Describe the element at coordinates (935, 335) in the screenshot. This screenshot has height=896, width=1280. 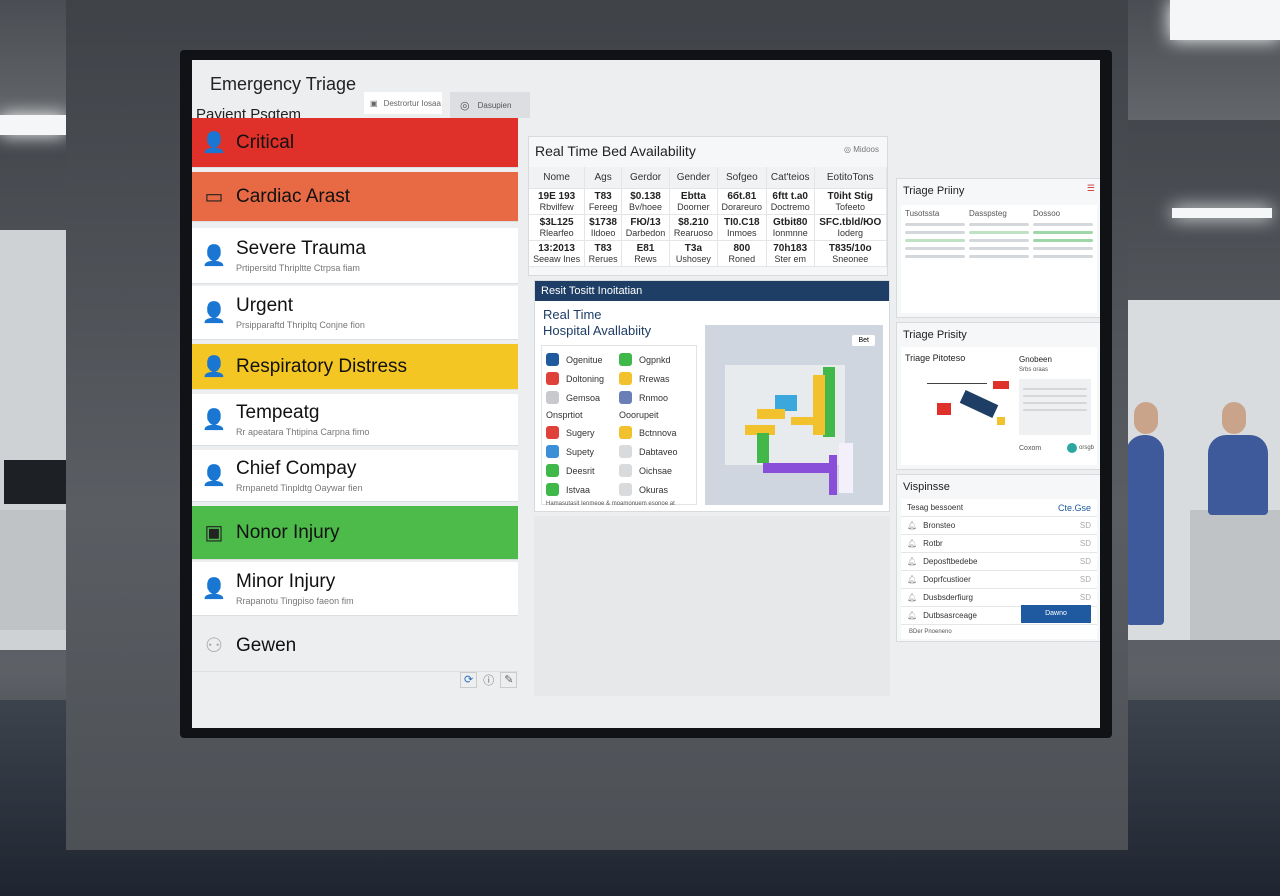
I see `triage2-title: Triage Prisity` at that location.